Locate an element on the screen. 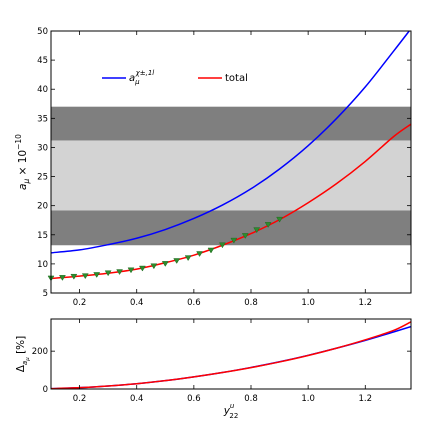  top-y-tick-label: 50 is located at coordinates (42, 32).